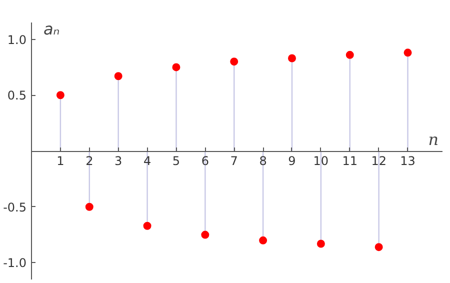 This screenshot has width=450, height=283. I want to click on x-tick-label: 12, so click(378, 161).